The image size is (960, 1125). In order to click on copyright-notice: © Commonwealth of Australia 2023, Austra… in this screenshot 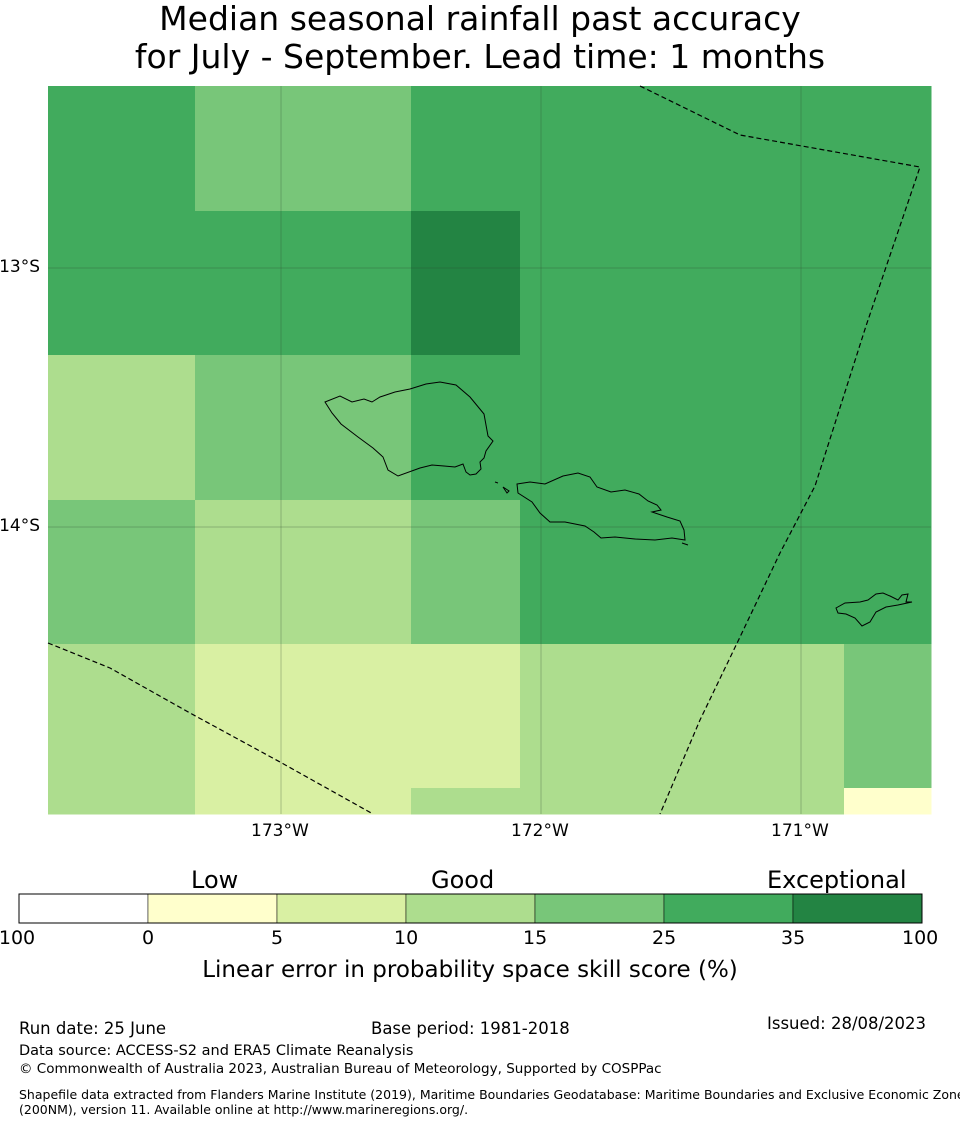, I will do `click(340, 1069)`.